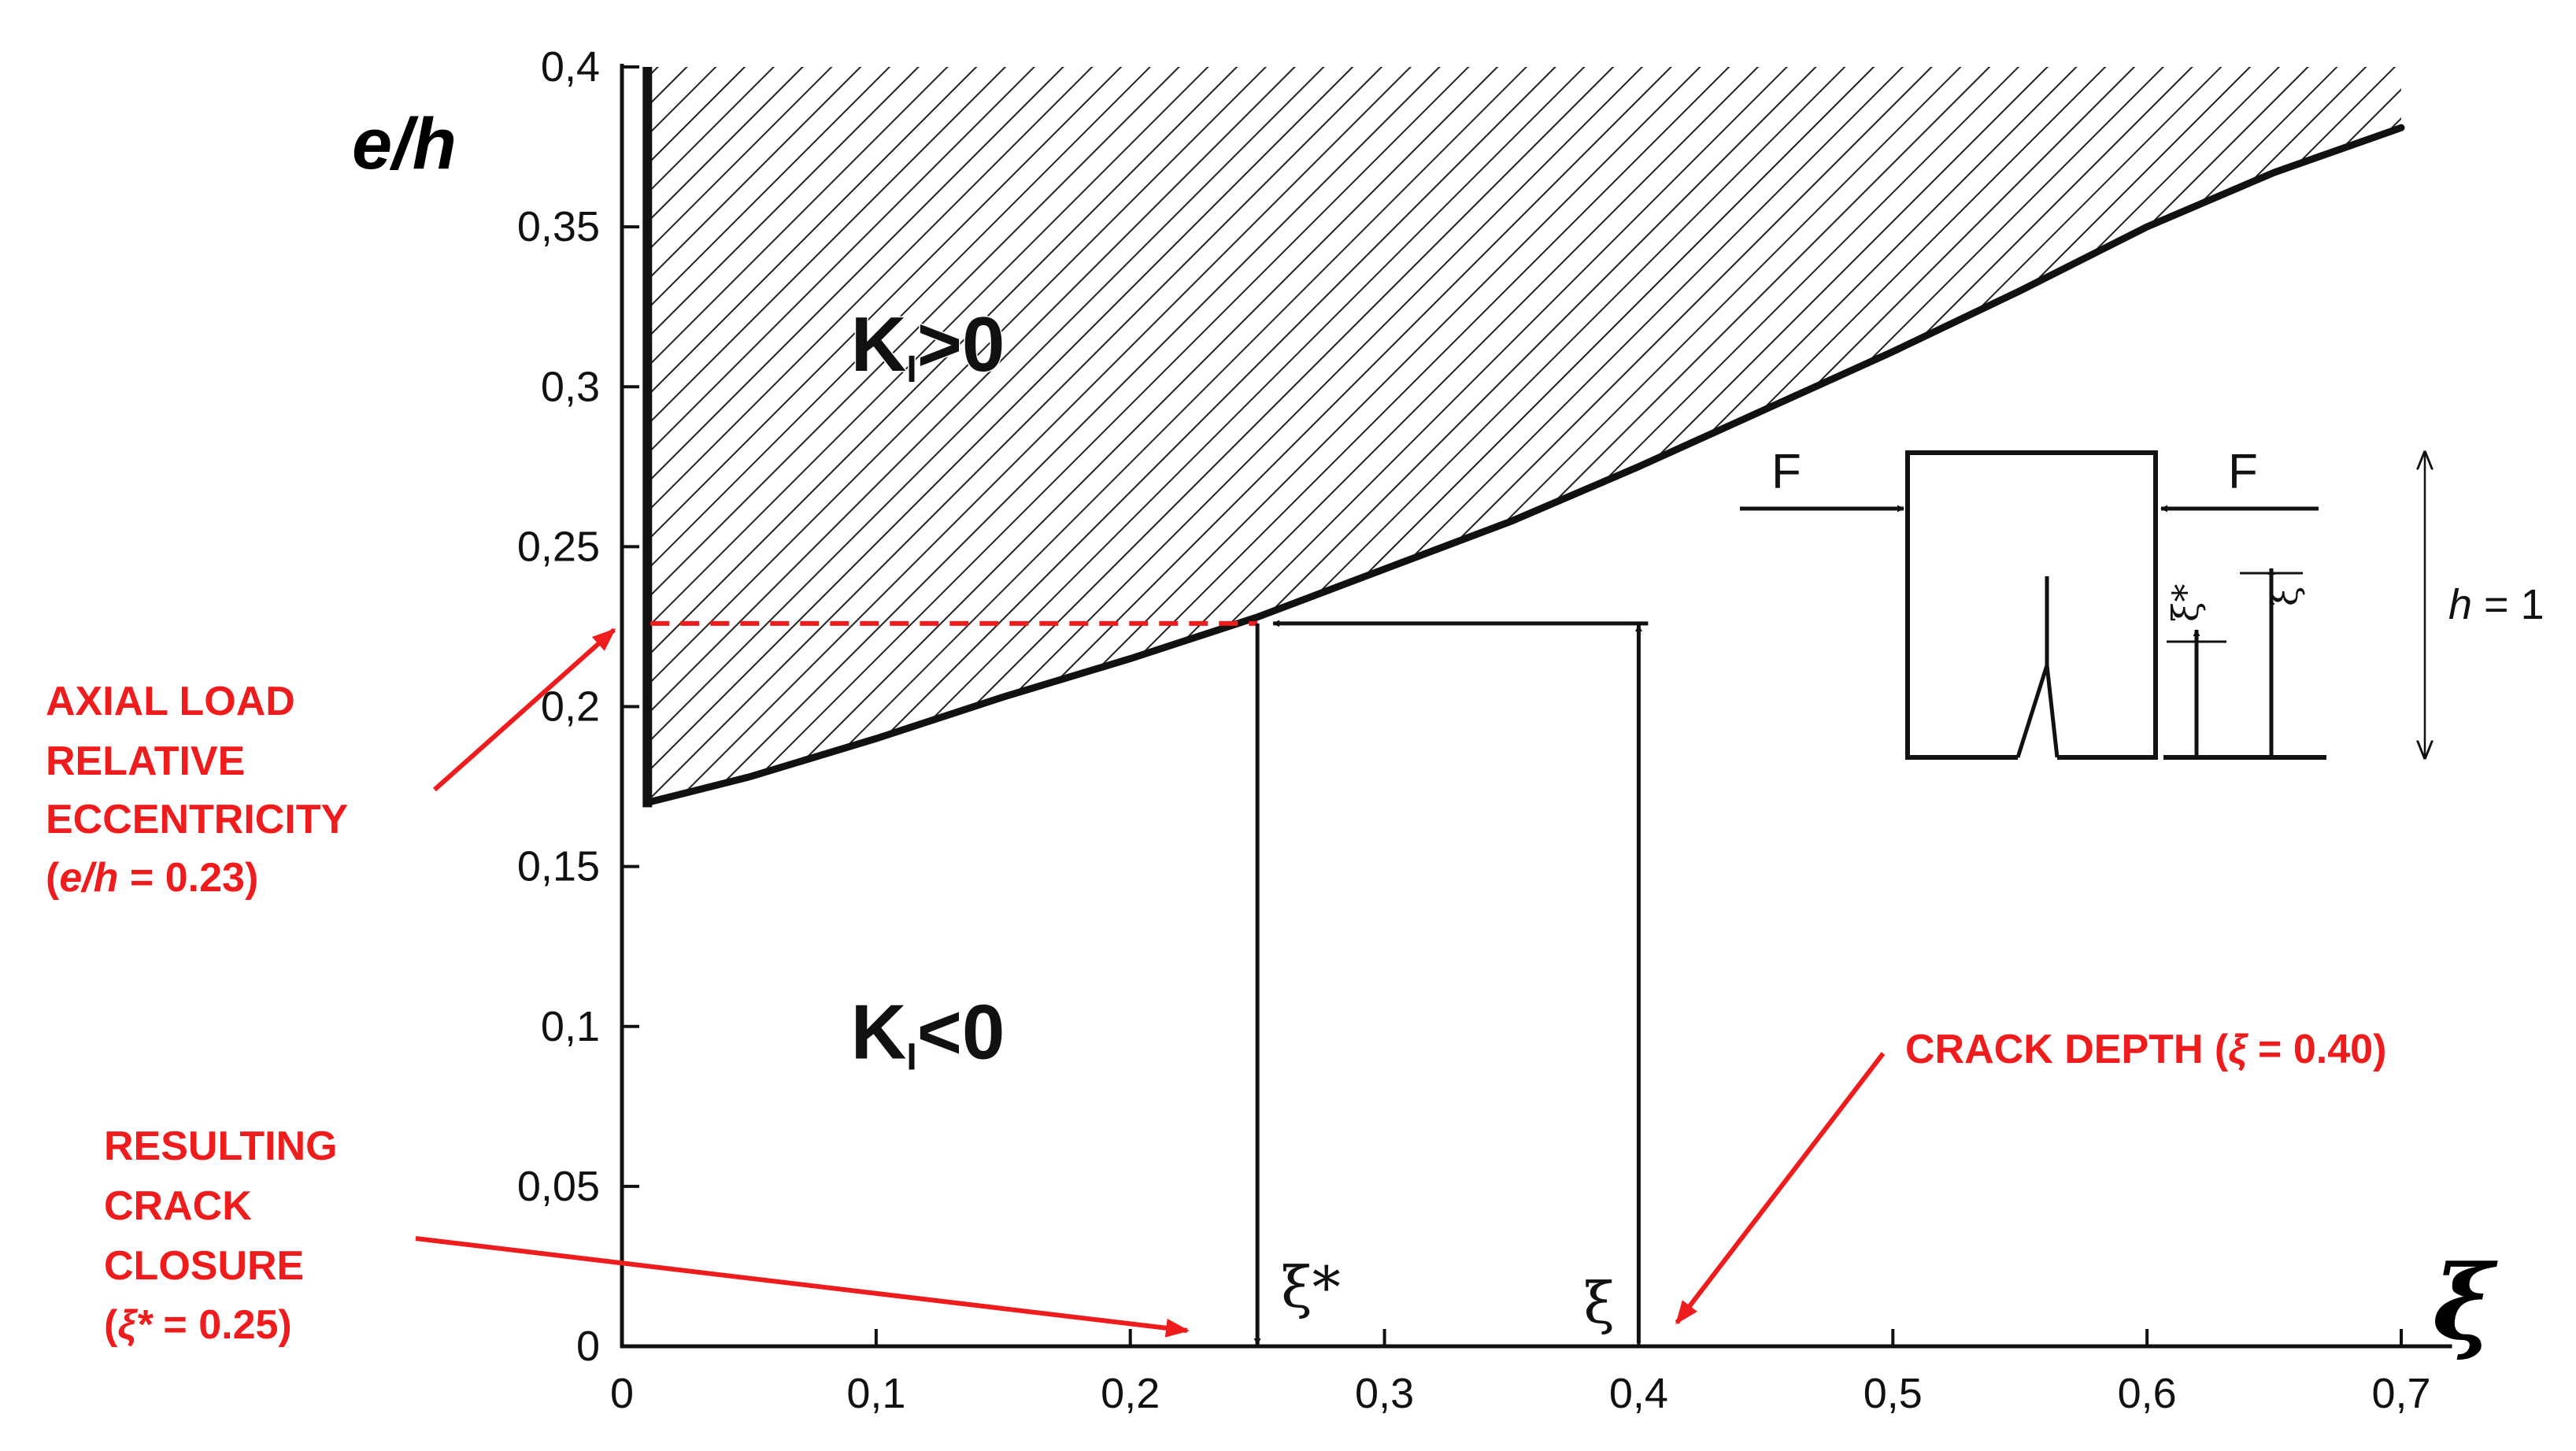 The height and width of the screenshot is (1451, 2576). What do you see at coordinates (2243, 472) in the screenshot?
I see `force-right-label: F` at bounding box center [2243, 472].